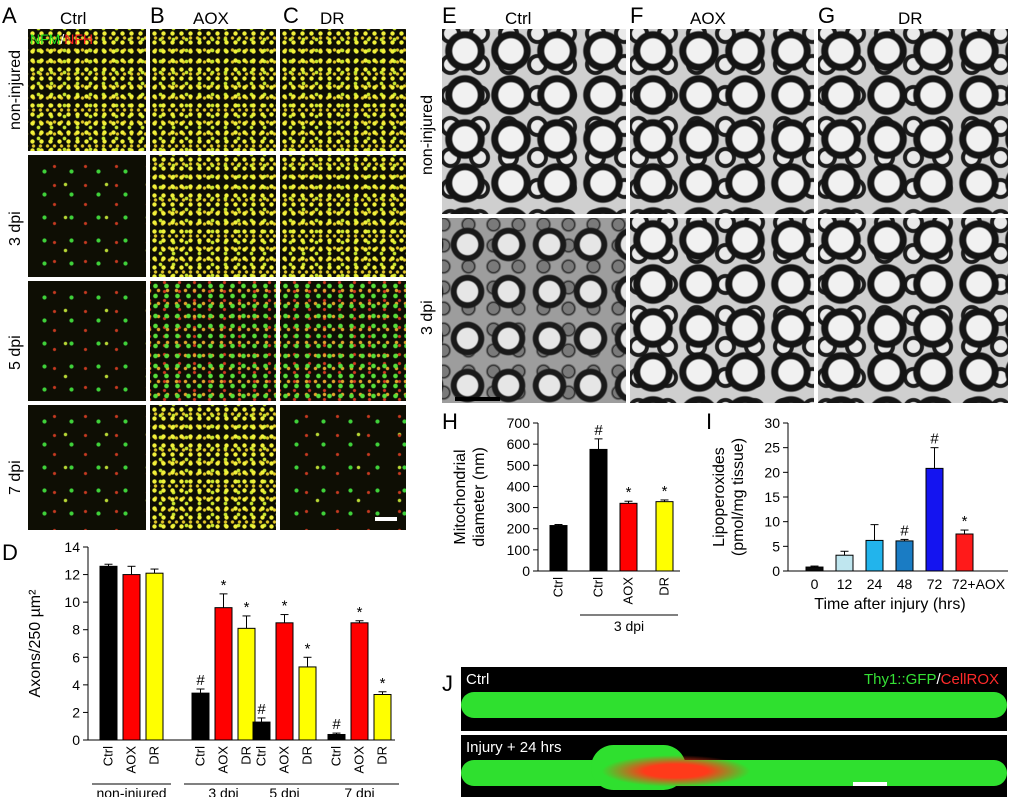 This screenshot has width=1015, height=800. I want to click on chart-h-y-label-line1: Mitochondrial, so click(460, 496).